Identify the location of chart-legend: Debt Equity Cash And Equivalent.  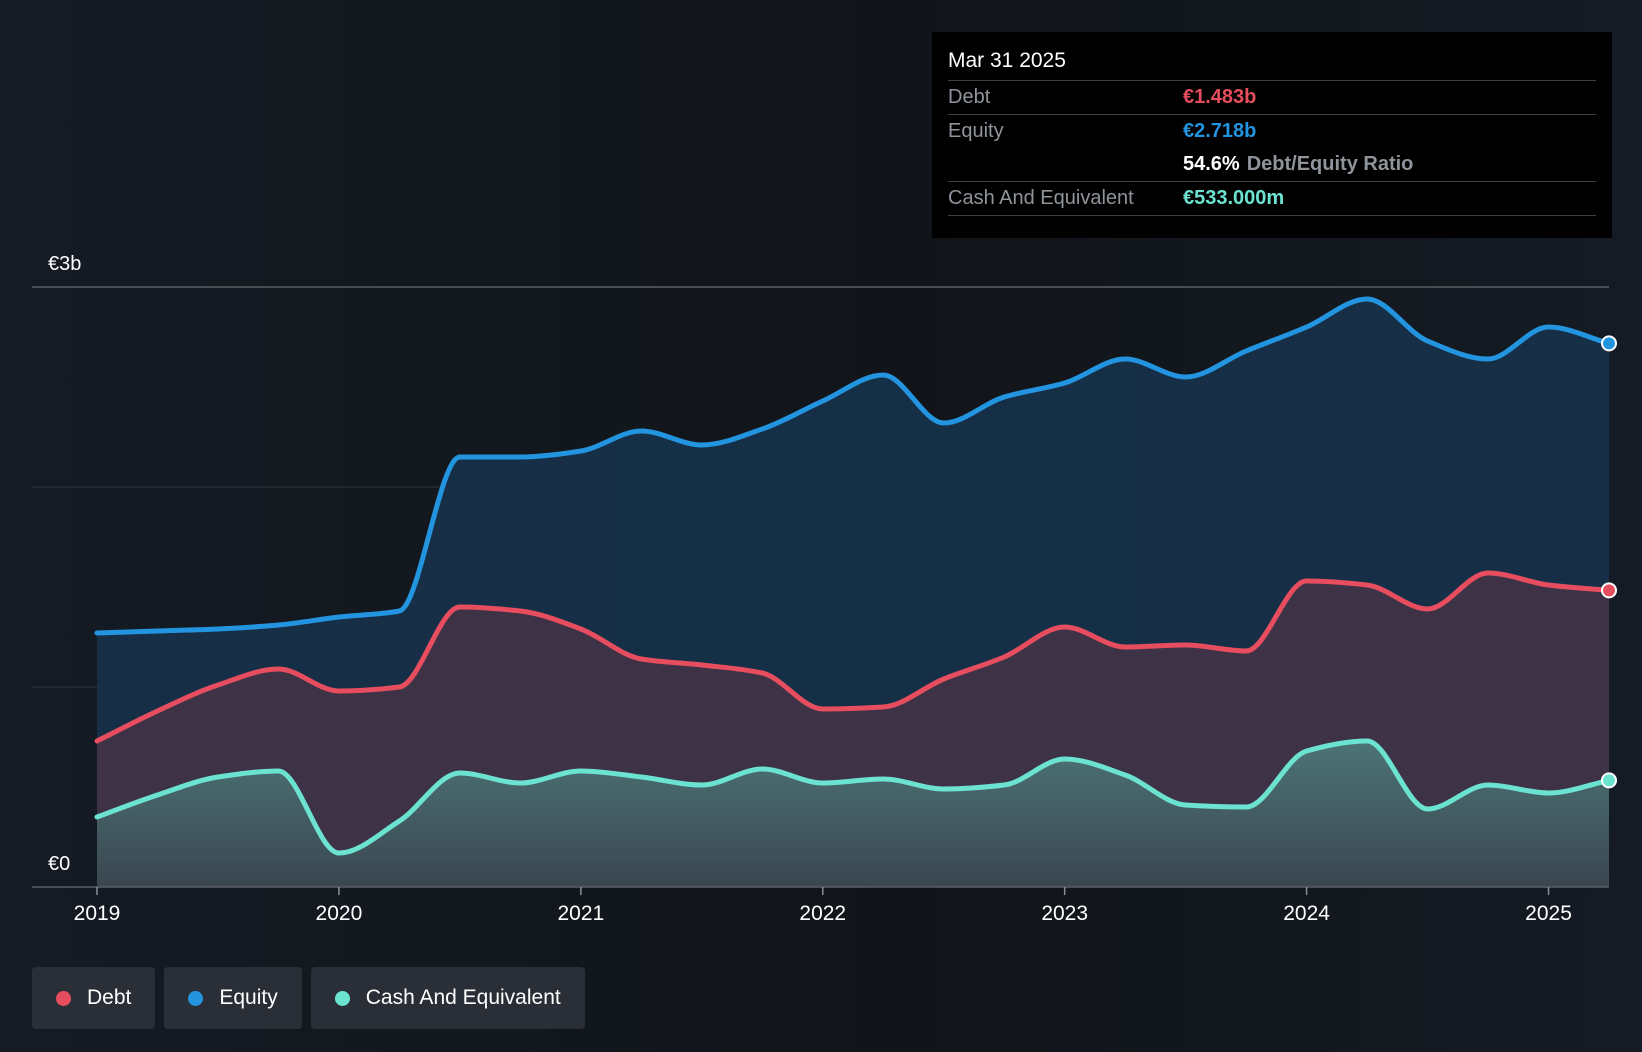
(308, 998).